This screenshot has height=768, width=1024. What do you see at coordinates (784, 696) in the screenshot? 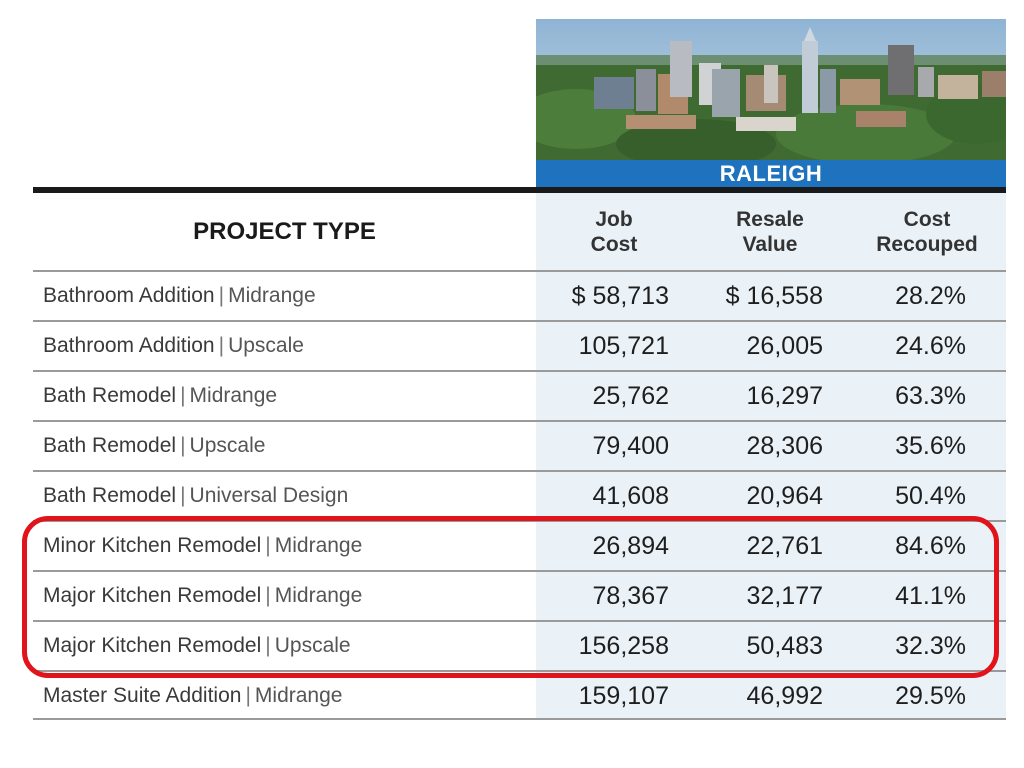
I see `resale-value-cell: 46,992` at bounding box center [784, 696].